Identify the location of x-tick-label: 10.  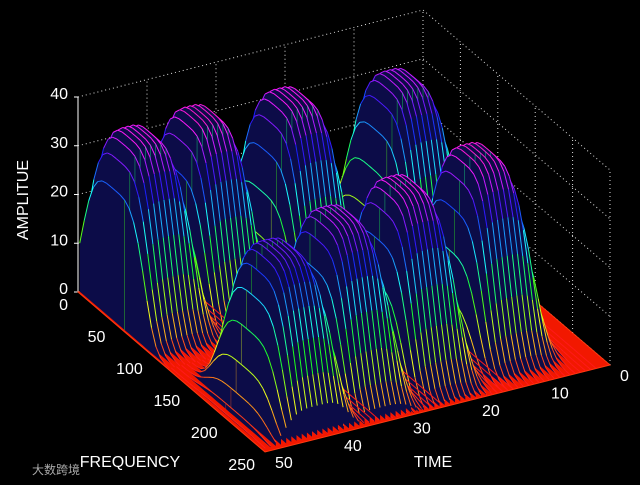
(560, 394).